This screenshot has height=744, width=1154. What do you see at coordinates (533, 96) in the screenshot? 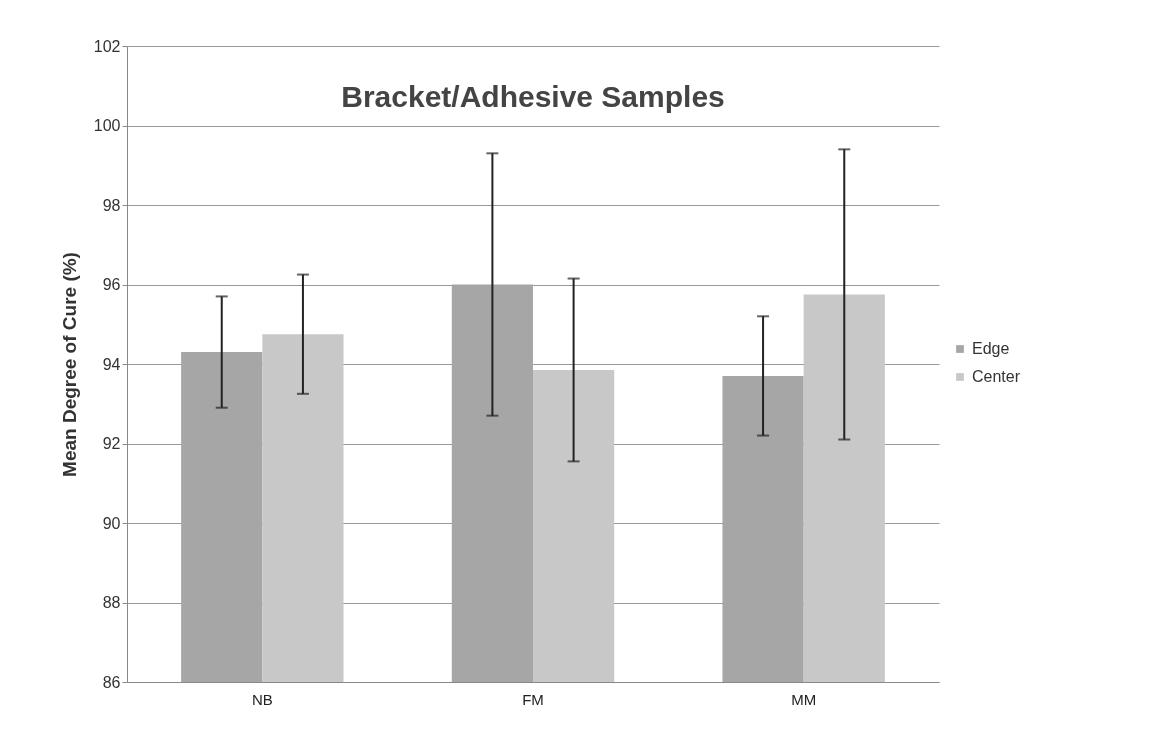
I see `text: Bracket/Adhesive Samples` at bounding box center [533, 96].